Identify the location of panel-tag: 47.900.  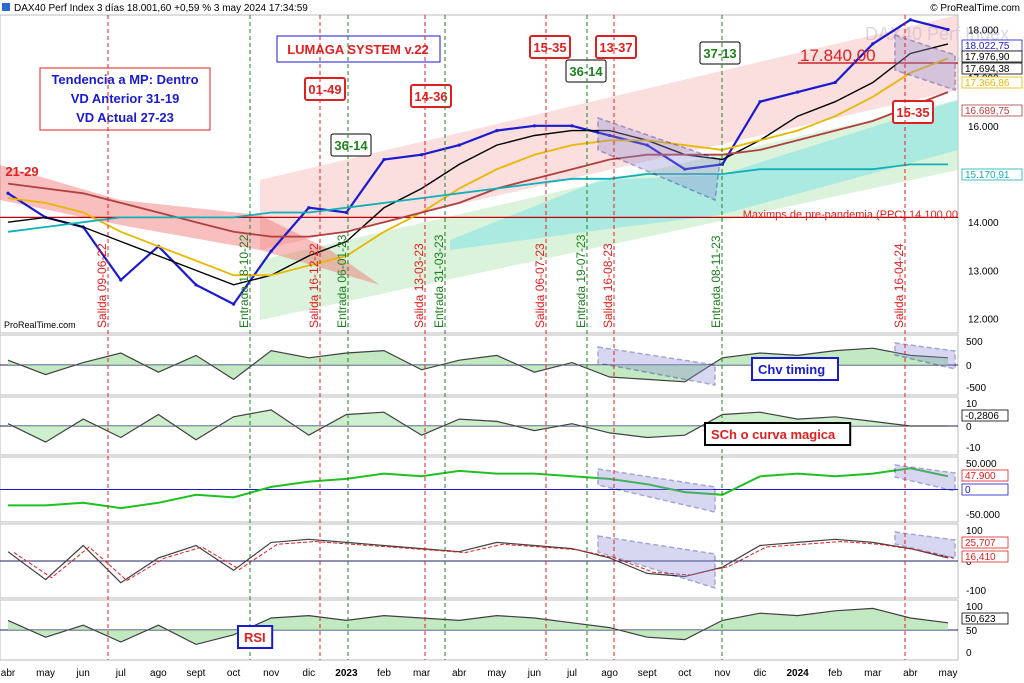
(980, 476).